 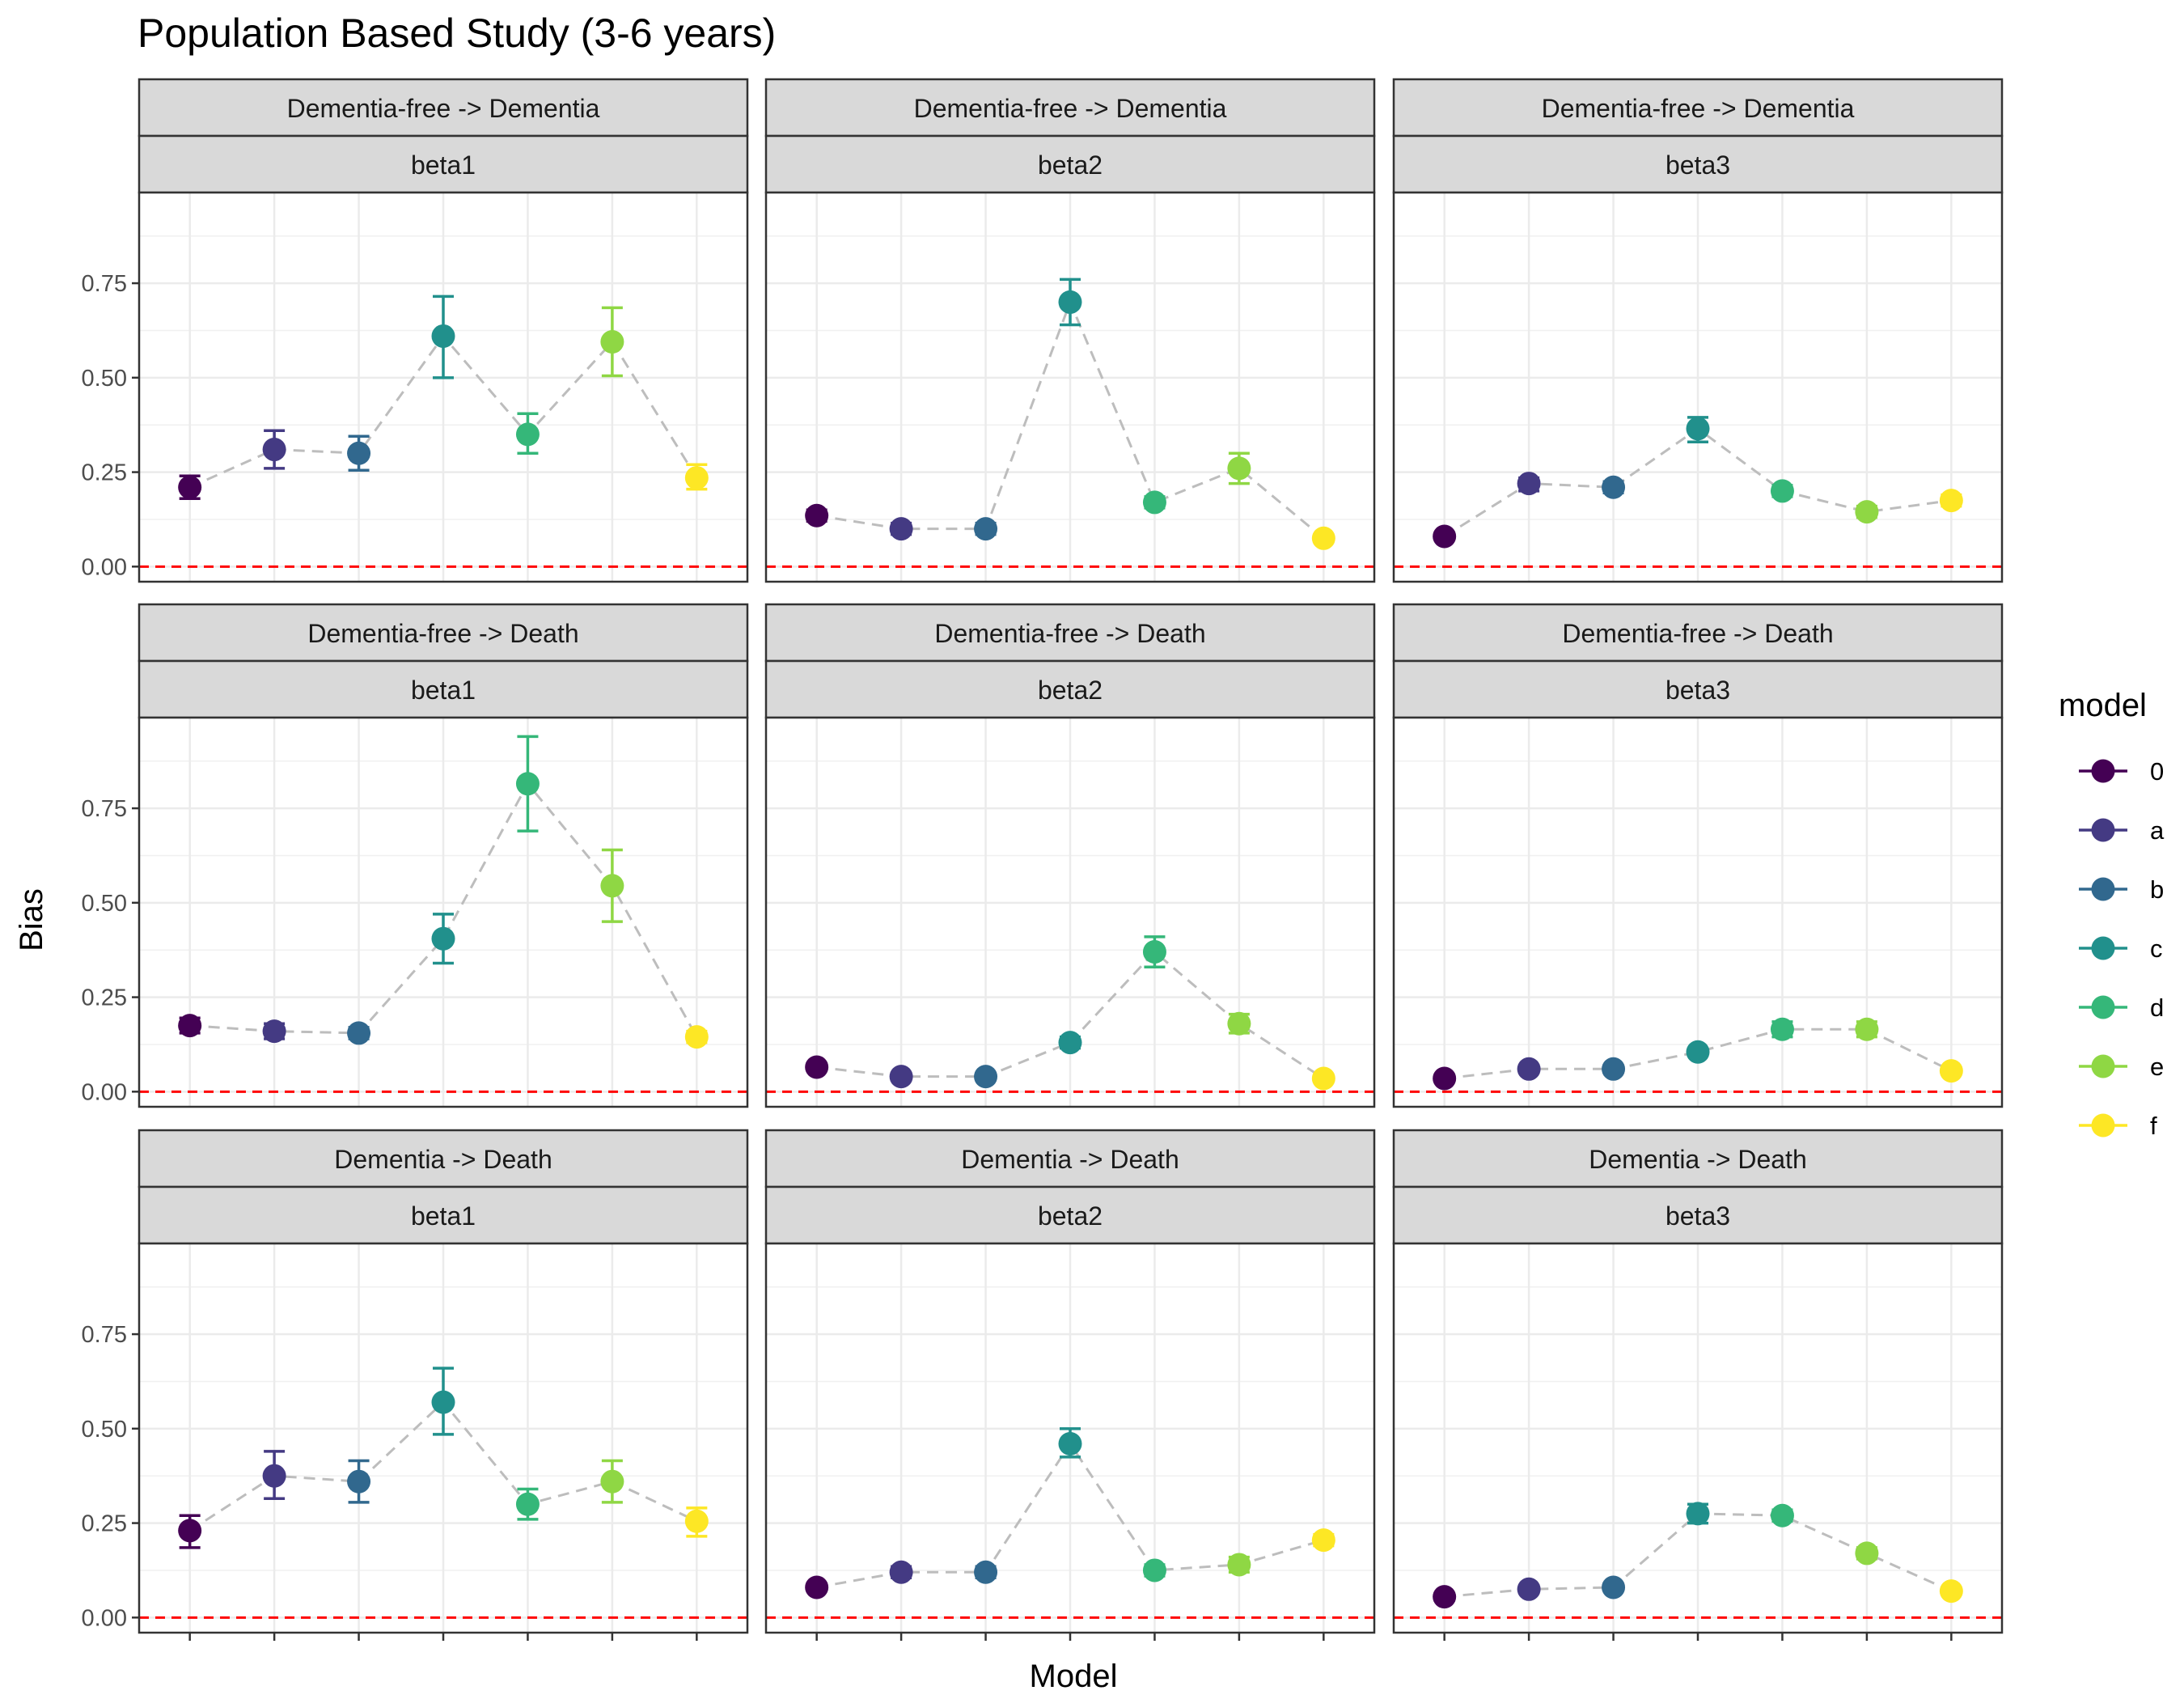 I want to click on legend-entry-label: f, so click(x=2153, y=1126).